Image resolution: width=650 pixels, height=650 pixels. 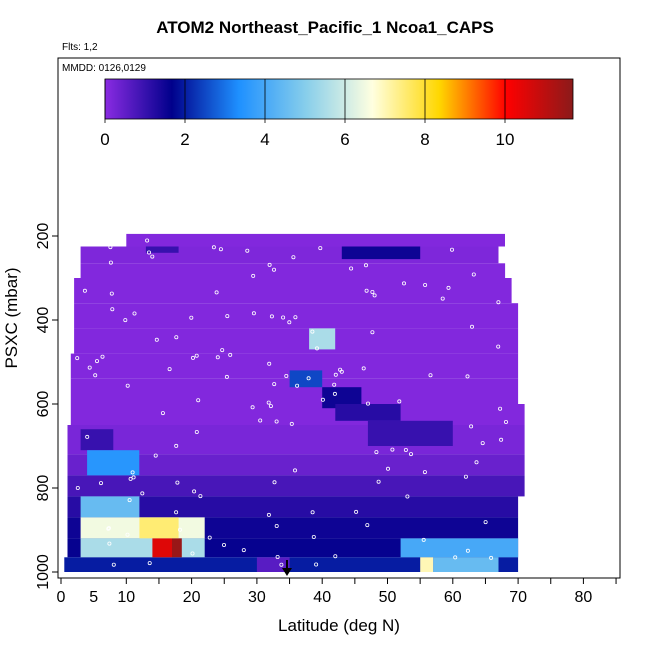 I want to click on x-tick-label: 20, so click(x=192, y=597).